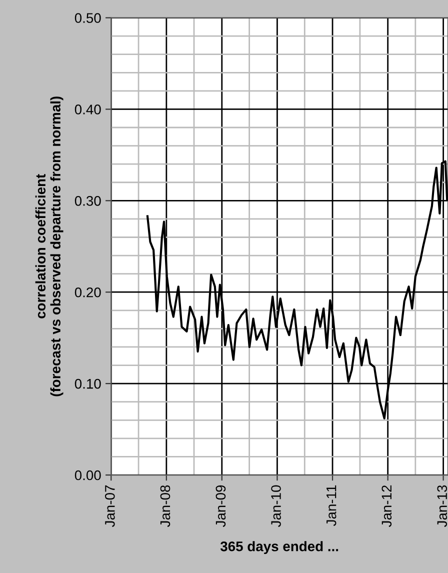  What do you see at coordinates (87, 383) in the screenshot?
I see `y-tick-label: 0.10` at bounding box center [87, 383].